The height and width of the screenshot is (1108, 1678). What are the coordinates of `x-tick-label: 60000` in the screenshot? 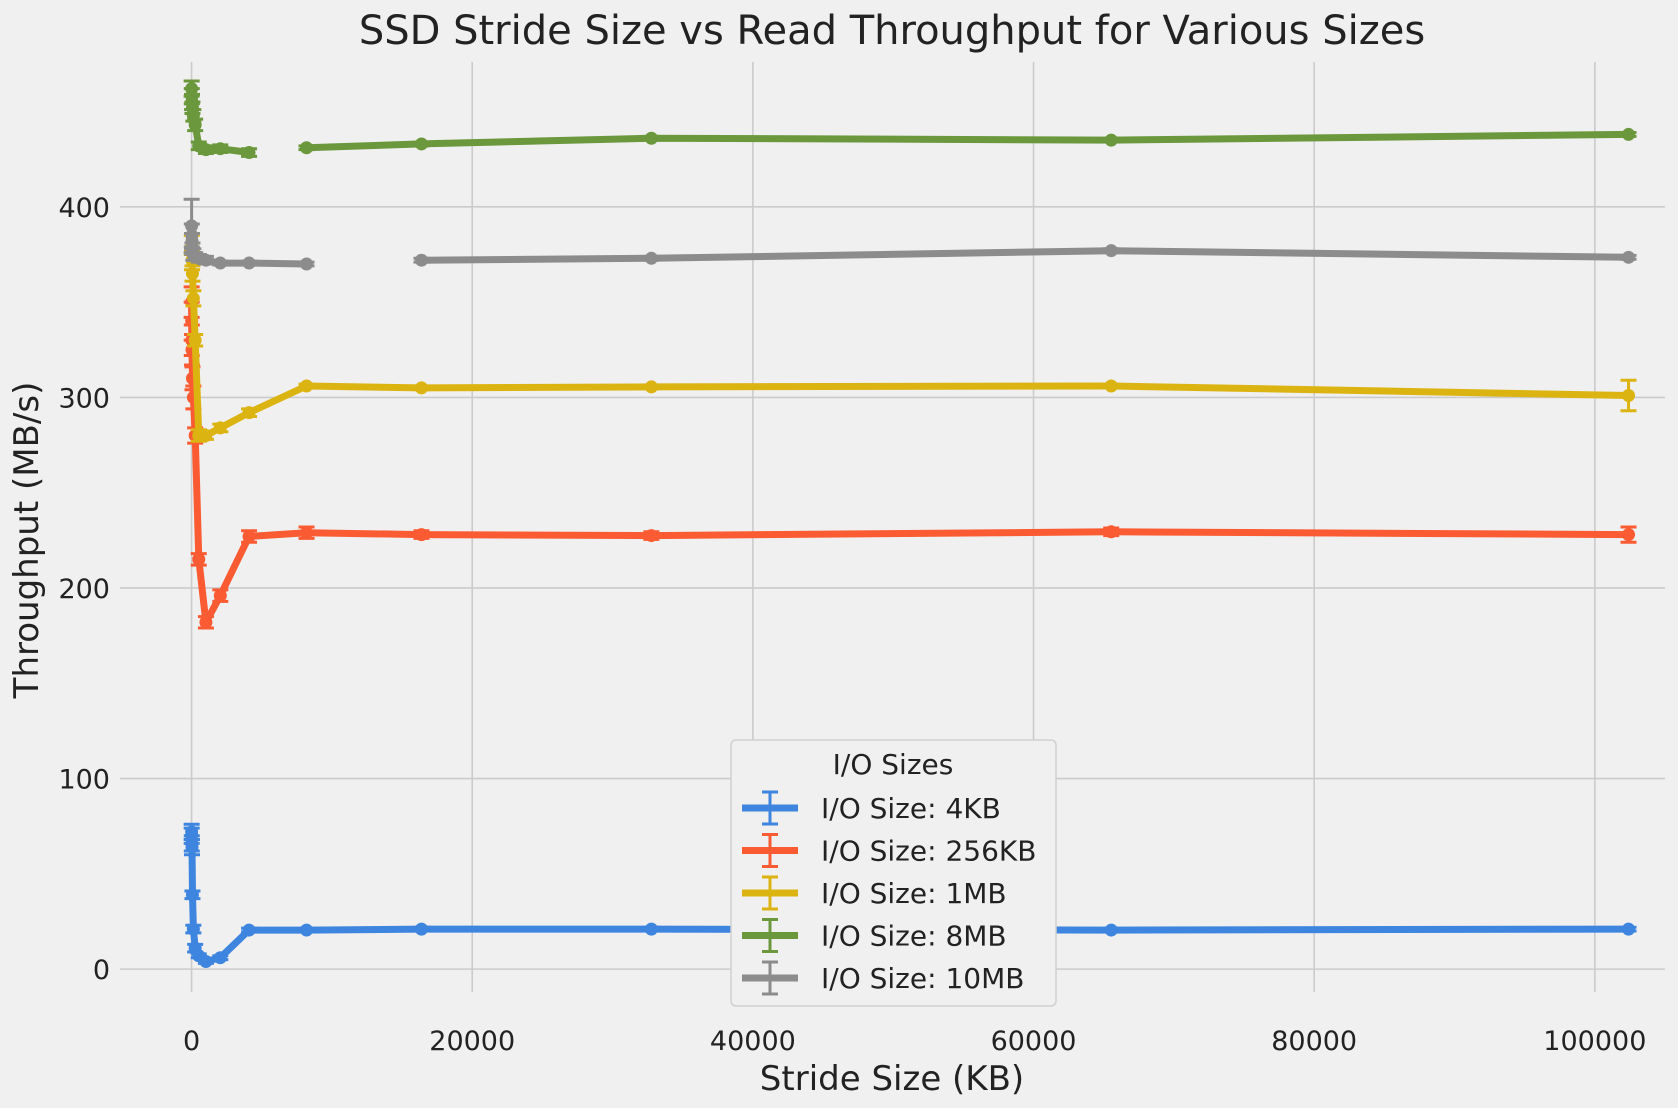 It's located at (1034, 1041).